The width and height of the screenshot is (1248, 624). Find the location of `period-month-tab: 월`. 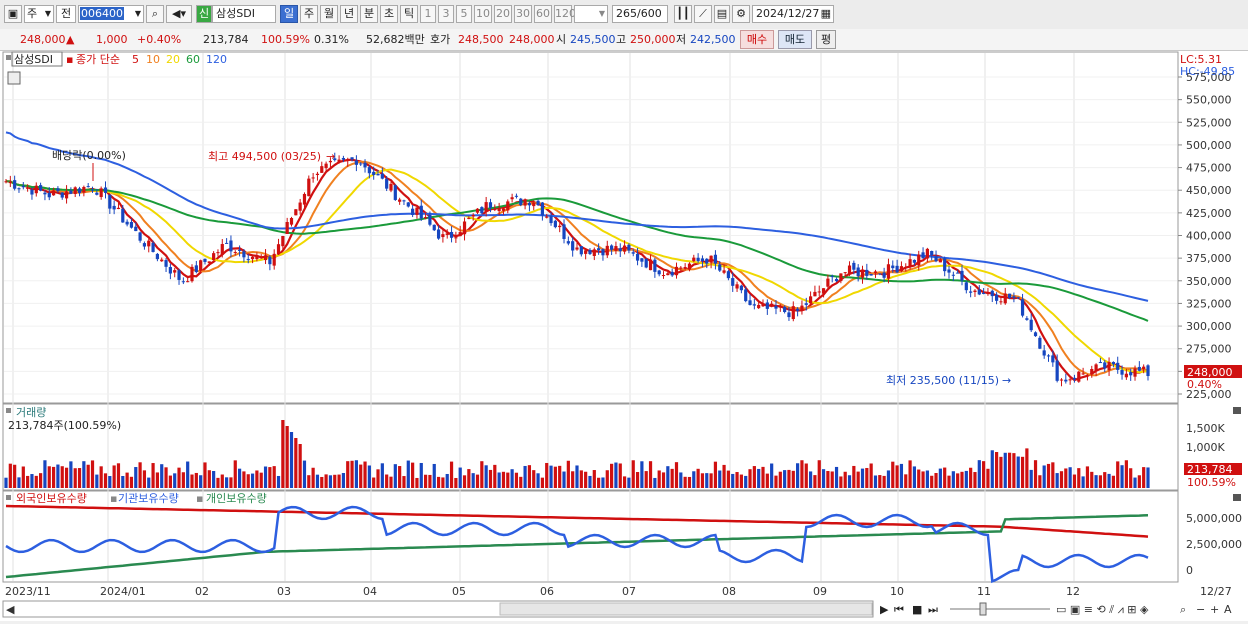

period-month-tab: 월 is located at coordinates (329, 14).